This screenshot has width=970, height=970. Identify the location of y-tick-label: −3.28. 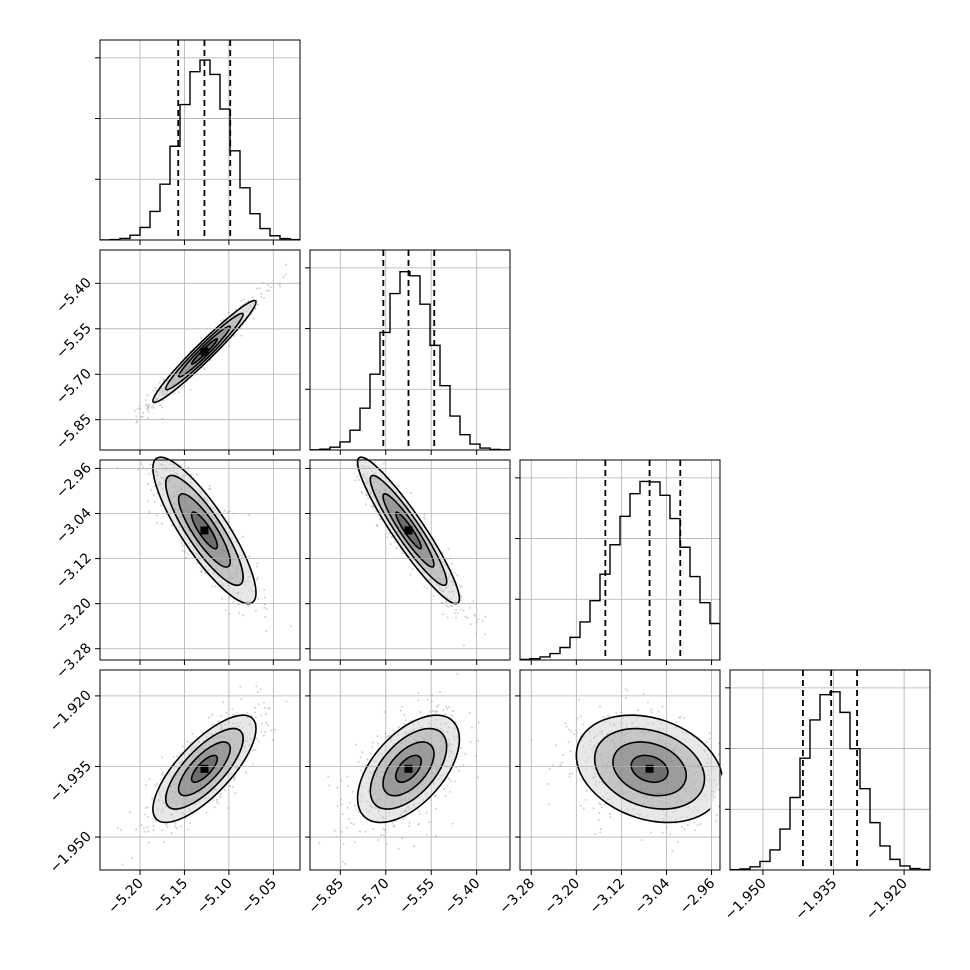
(74, 661).